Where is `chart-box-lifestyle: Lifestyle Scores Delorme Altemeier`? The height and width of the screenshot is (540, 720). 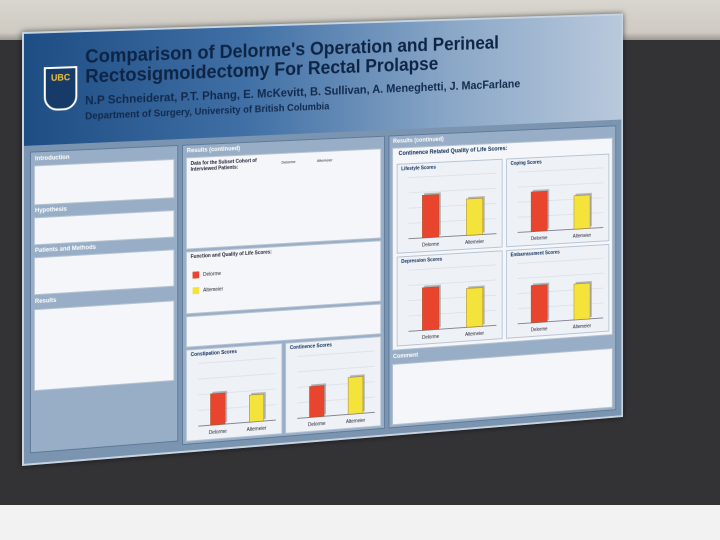 chart-box-lifestyle: Lifestyle Scores Delorme Altemeier is located at coordinates (449, 206).